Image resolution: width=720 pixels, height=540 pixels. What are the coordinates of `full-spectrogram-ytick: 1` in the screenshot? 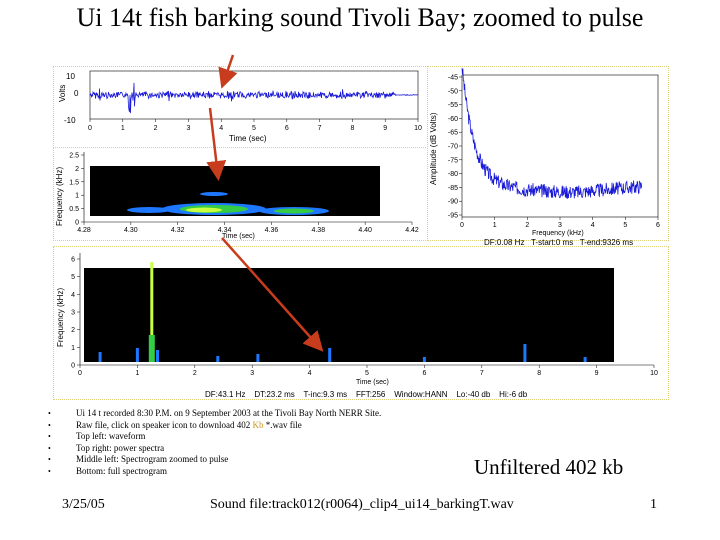 It's located at (73, 348).